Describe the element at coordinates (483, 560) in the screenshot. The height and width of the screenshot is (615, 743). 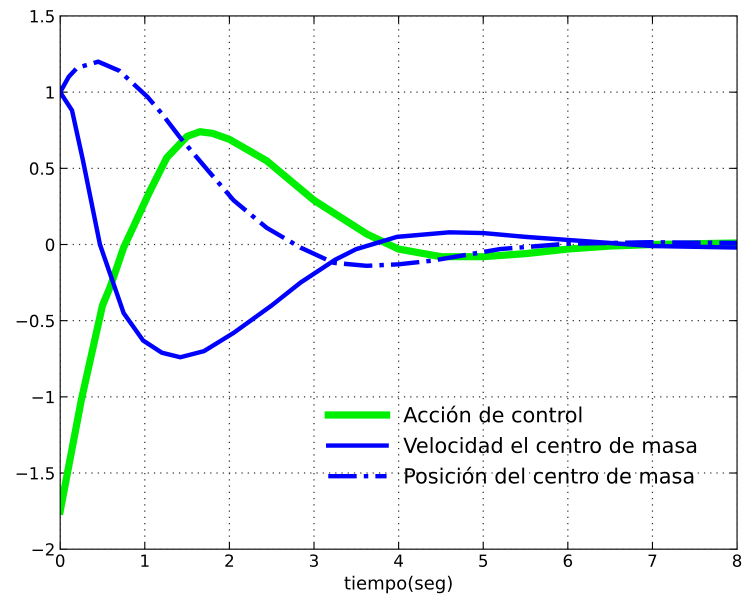
I see `x-tick-label: 5` at that location.